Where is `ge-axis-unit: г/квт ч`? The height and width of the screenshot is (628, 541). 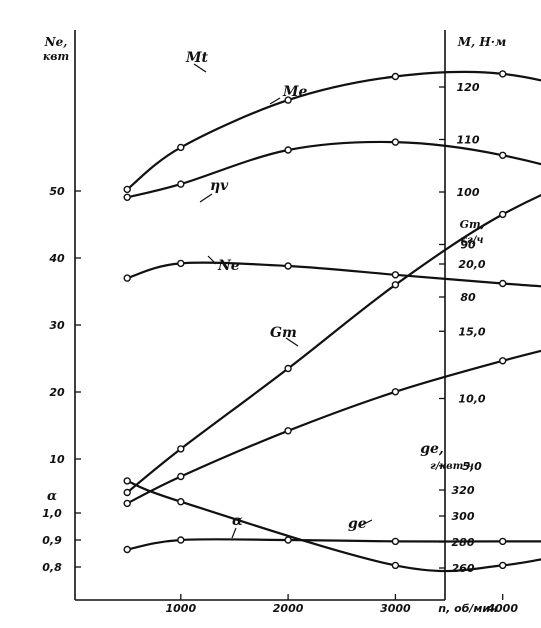 ge-axis-unit: г/квт ч is located at coordinates (452, 466).